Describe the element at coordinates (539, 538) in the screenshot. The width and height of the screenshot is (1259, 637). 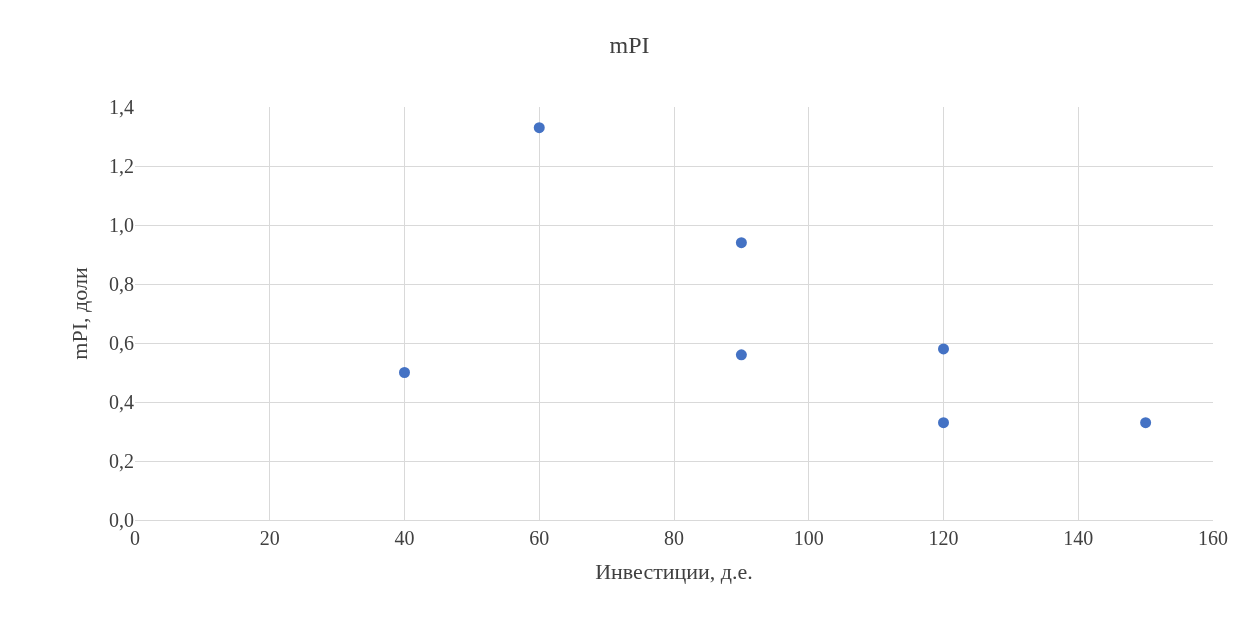
I see `x-tick-label: 60` at that location.